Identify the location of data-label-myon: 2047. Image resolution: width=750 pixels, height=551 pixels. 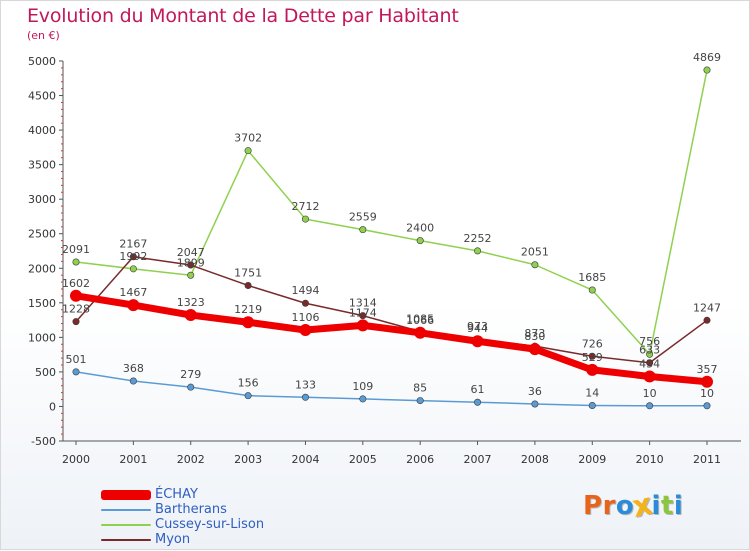
(191, 252).